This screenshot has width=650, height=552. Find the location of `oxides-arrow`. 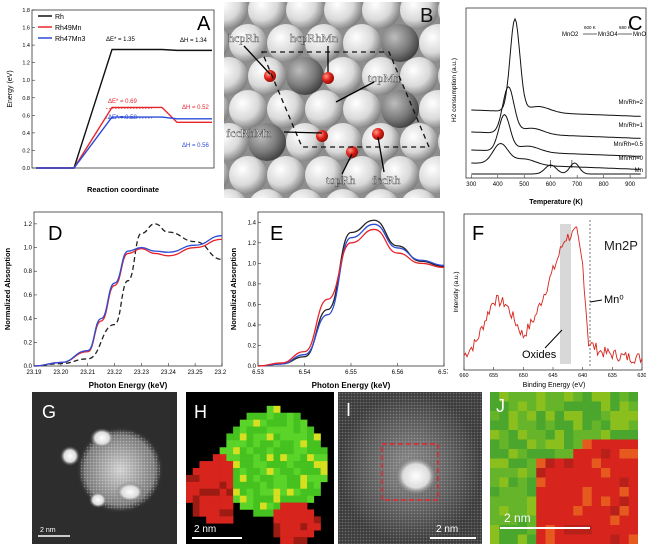

oxides-arrow is located at coordinates (553, 339).